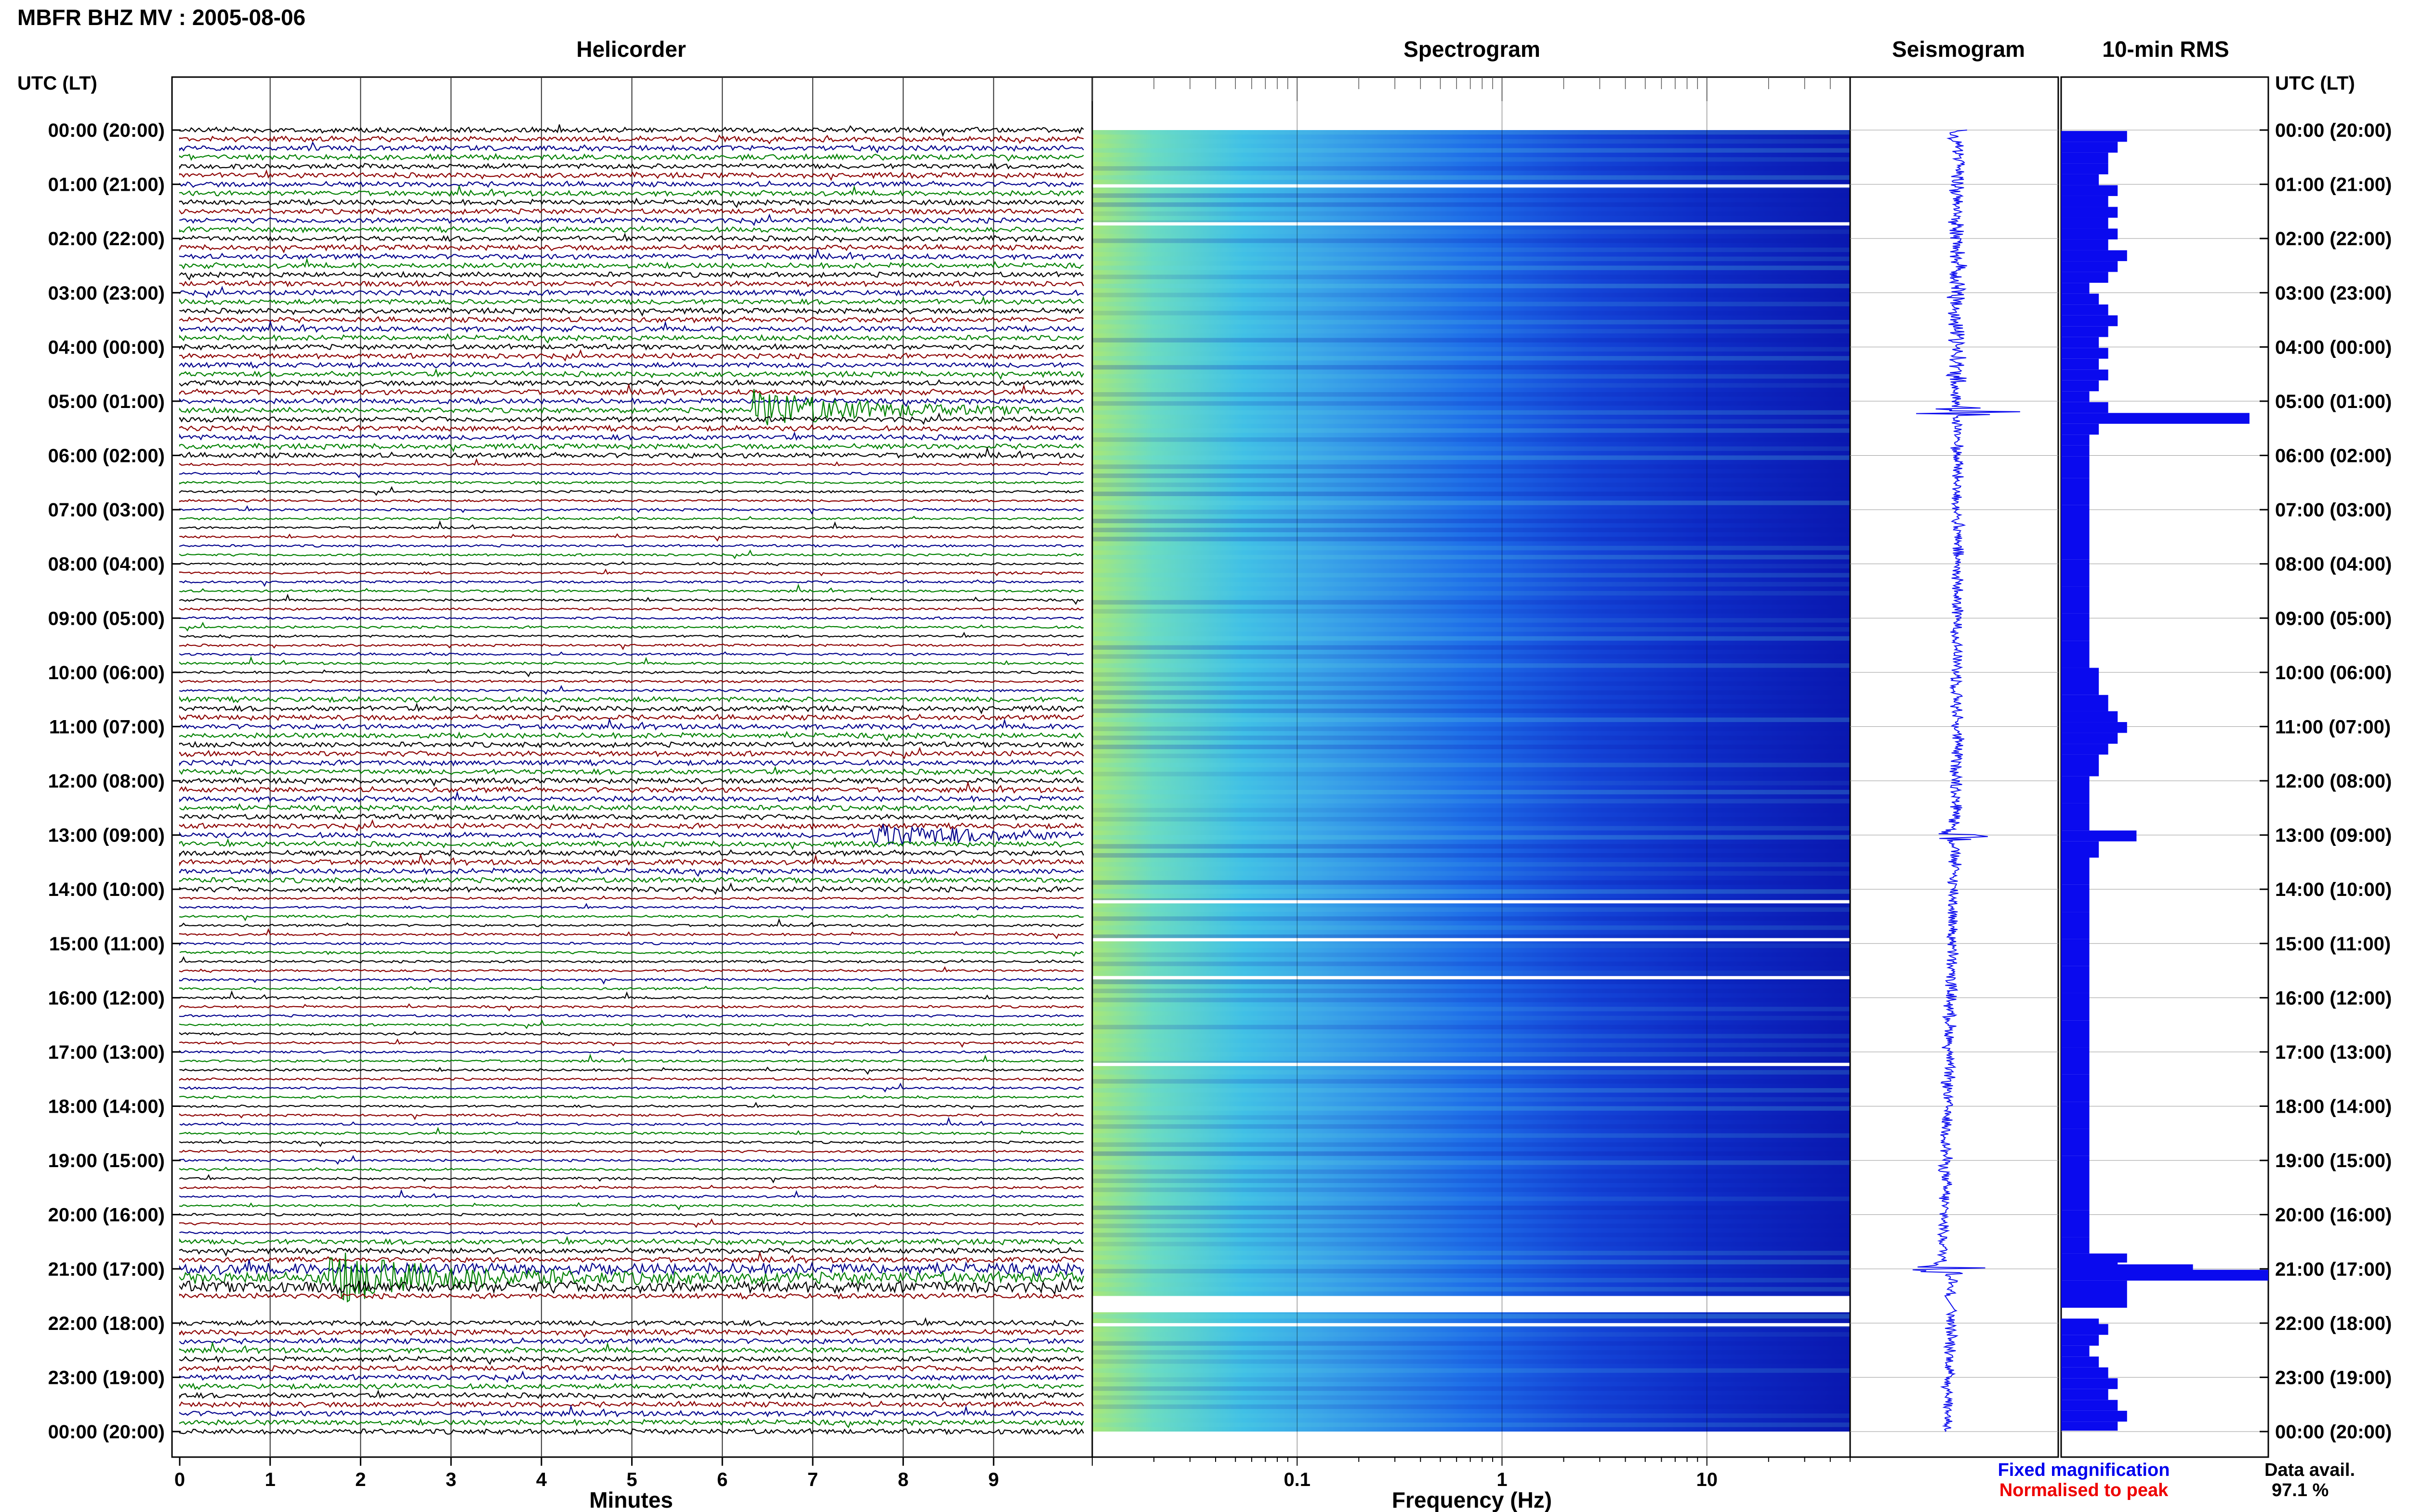 The width and height of the screenshot is (2409, 1512). What do you see at coordinates (107, 726) in the screenshot?
I see `time-label-left: 11:00 (07:00)` at bounding box center [107, 726].